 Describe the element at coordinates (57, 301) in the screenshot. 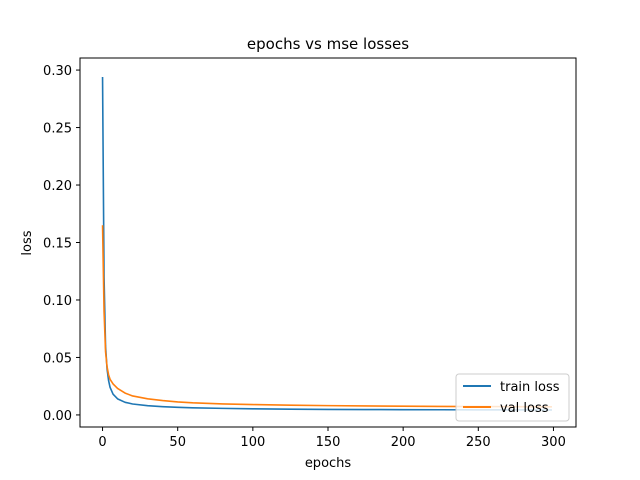

I see `y-tick-label: 0.10` at that location.